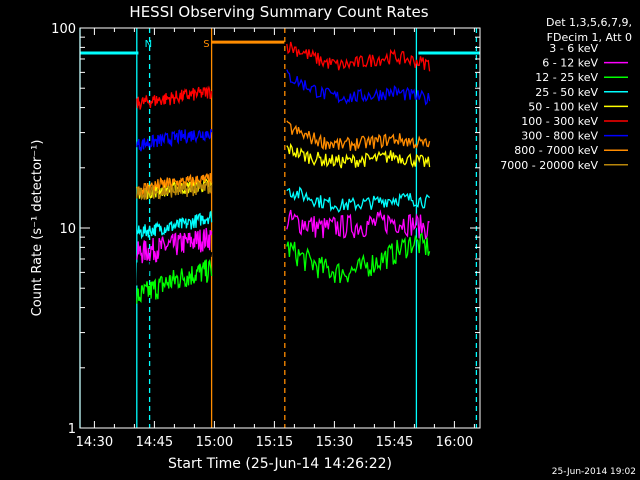  What do you see at coordinates (206, 44) in the screenshot?
I see `flag-label: S` at bounding box center [206, 44].